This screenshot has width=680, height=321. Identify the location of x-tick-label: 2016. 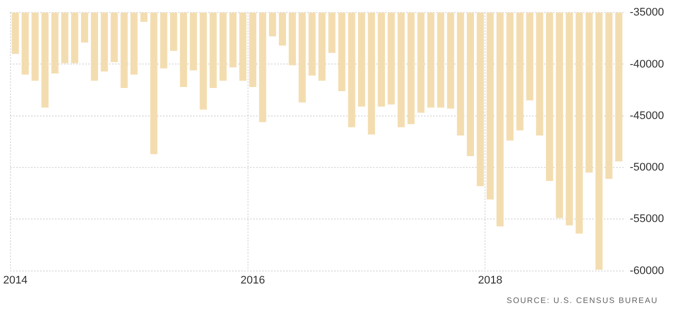
(252, 280).